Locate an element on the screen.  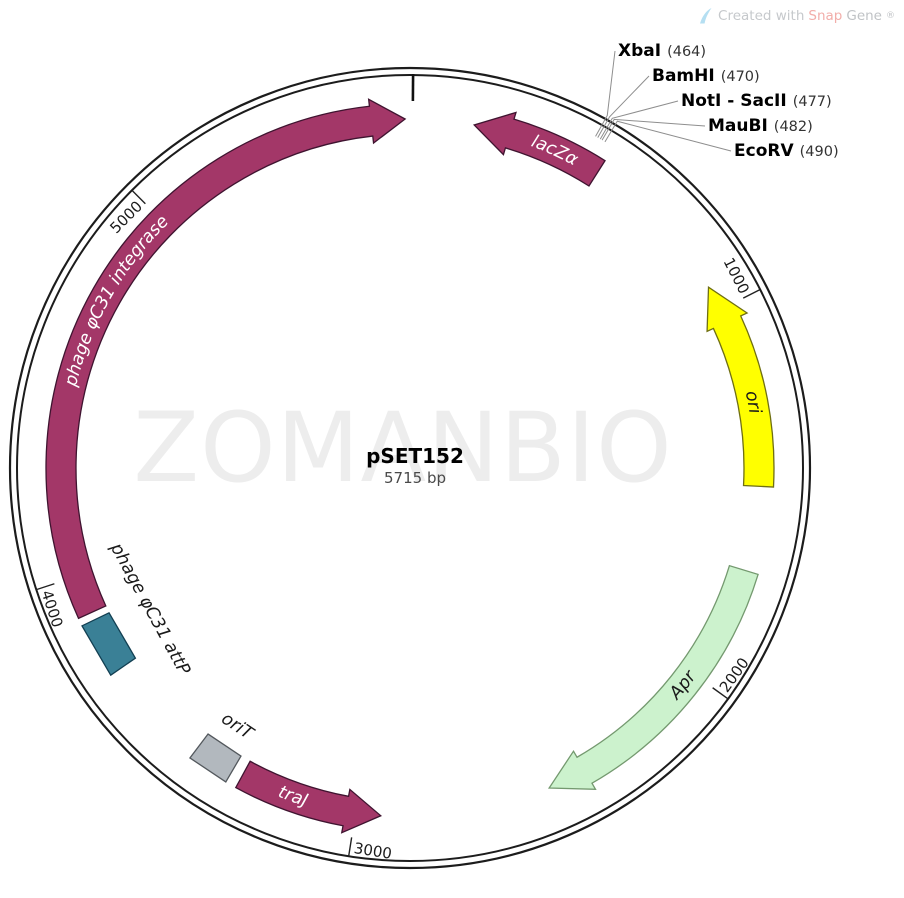
enzyme-leader-EcoRV is located at coordinates (668, 136).